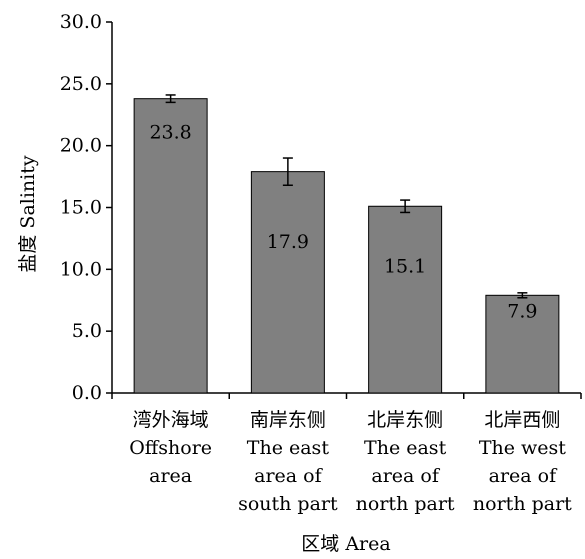 The width and height of the screenshot is (585, 559). What do you see at coordinates (170, 448) in the screenshot?
I see `category-label: Offshore` at bounding box center [170, 448].